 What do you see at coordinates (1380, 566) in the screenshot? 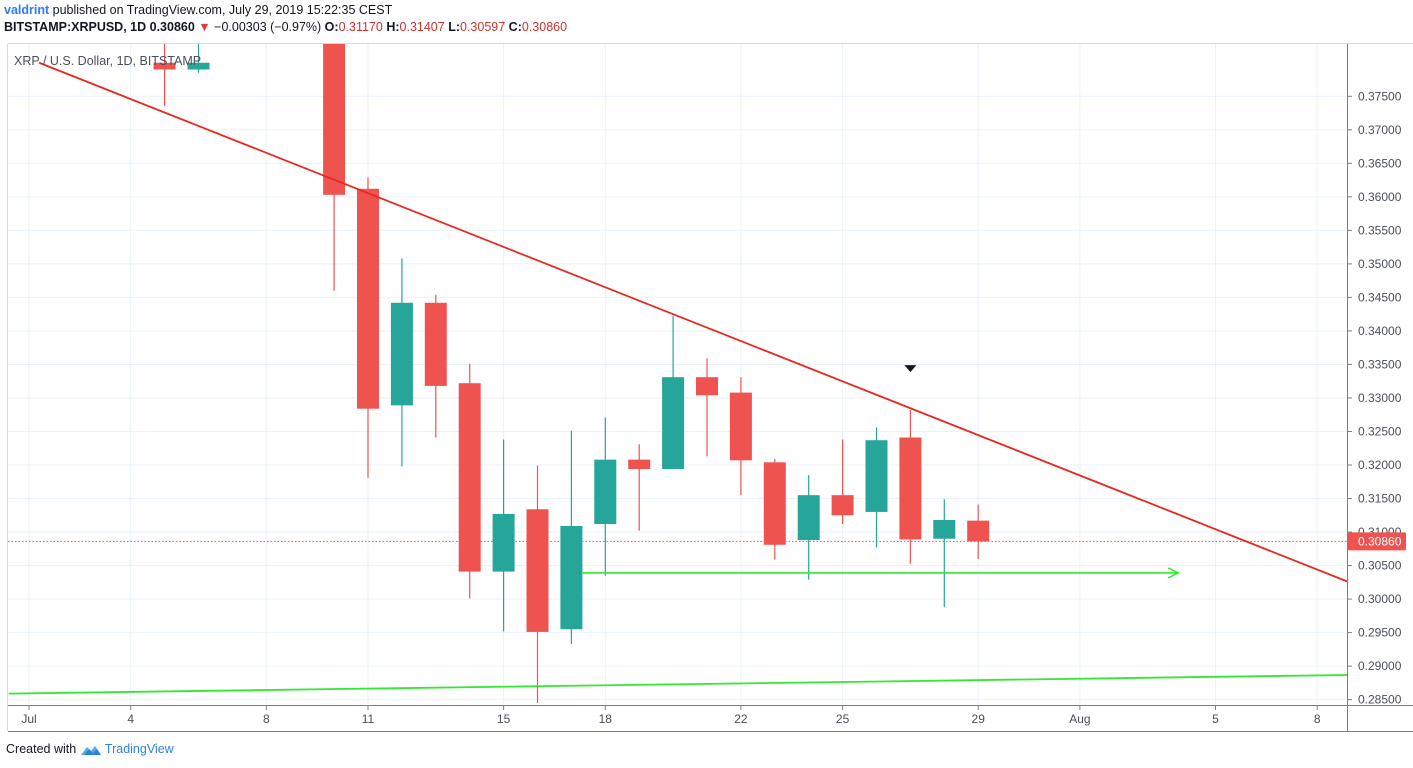
I see `y-tick-label: 0.30500` at bounding box center [1380, 566].